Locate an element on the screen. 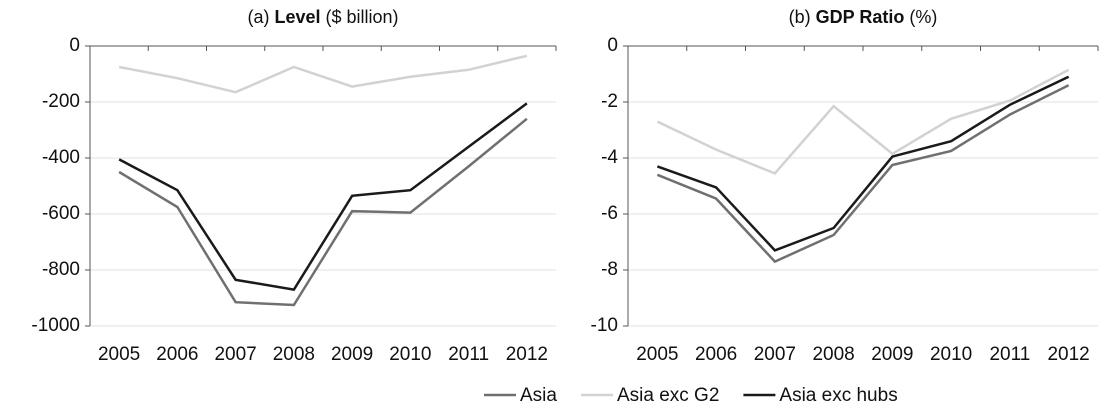  chart-title: (b) GDP Ratio (%) is located at coordinates (863, 17).